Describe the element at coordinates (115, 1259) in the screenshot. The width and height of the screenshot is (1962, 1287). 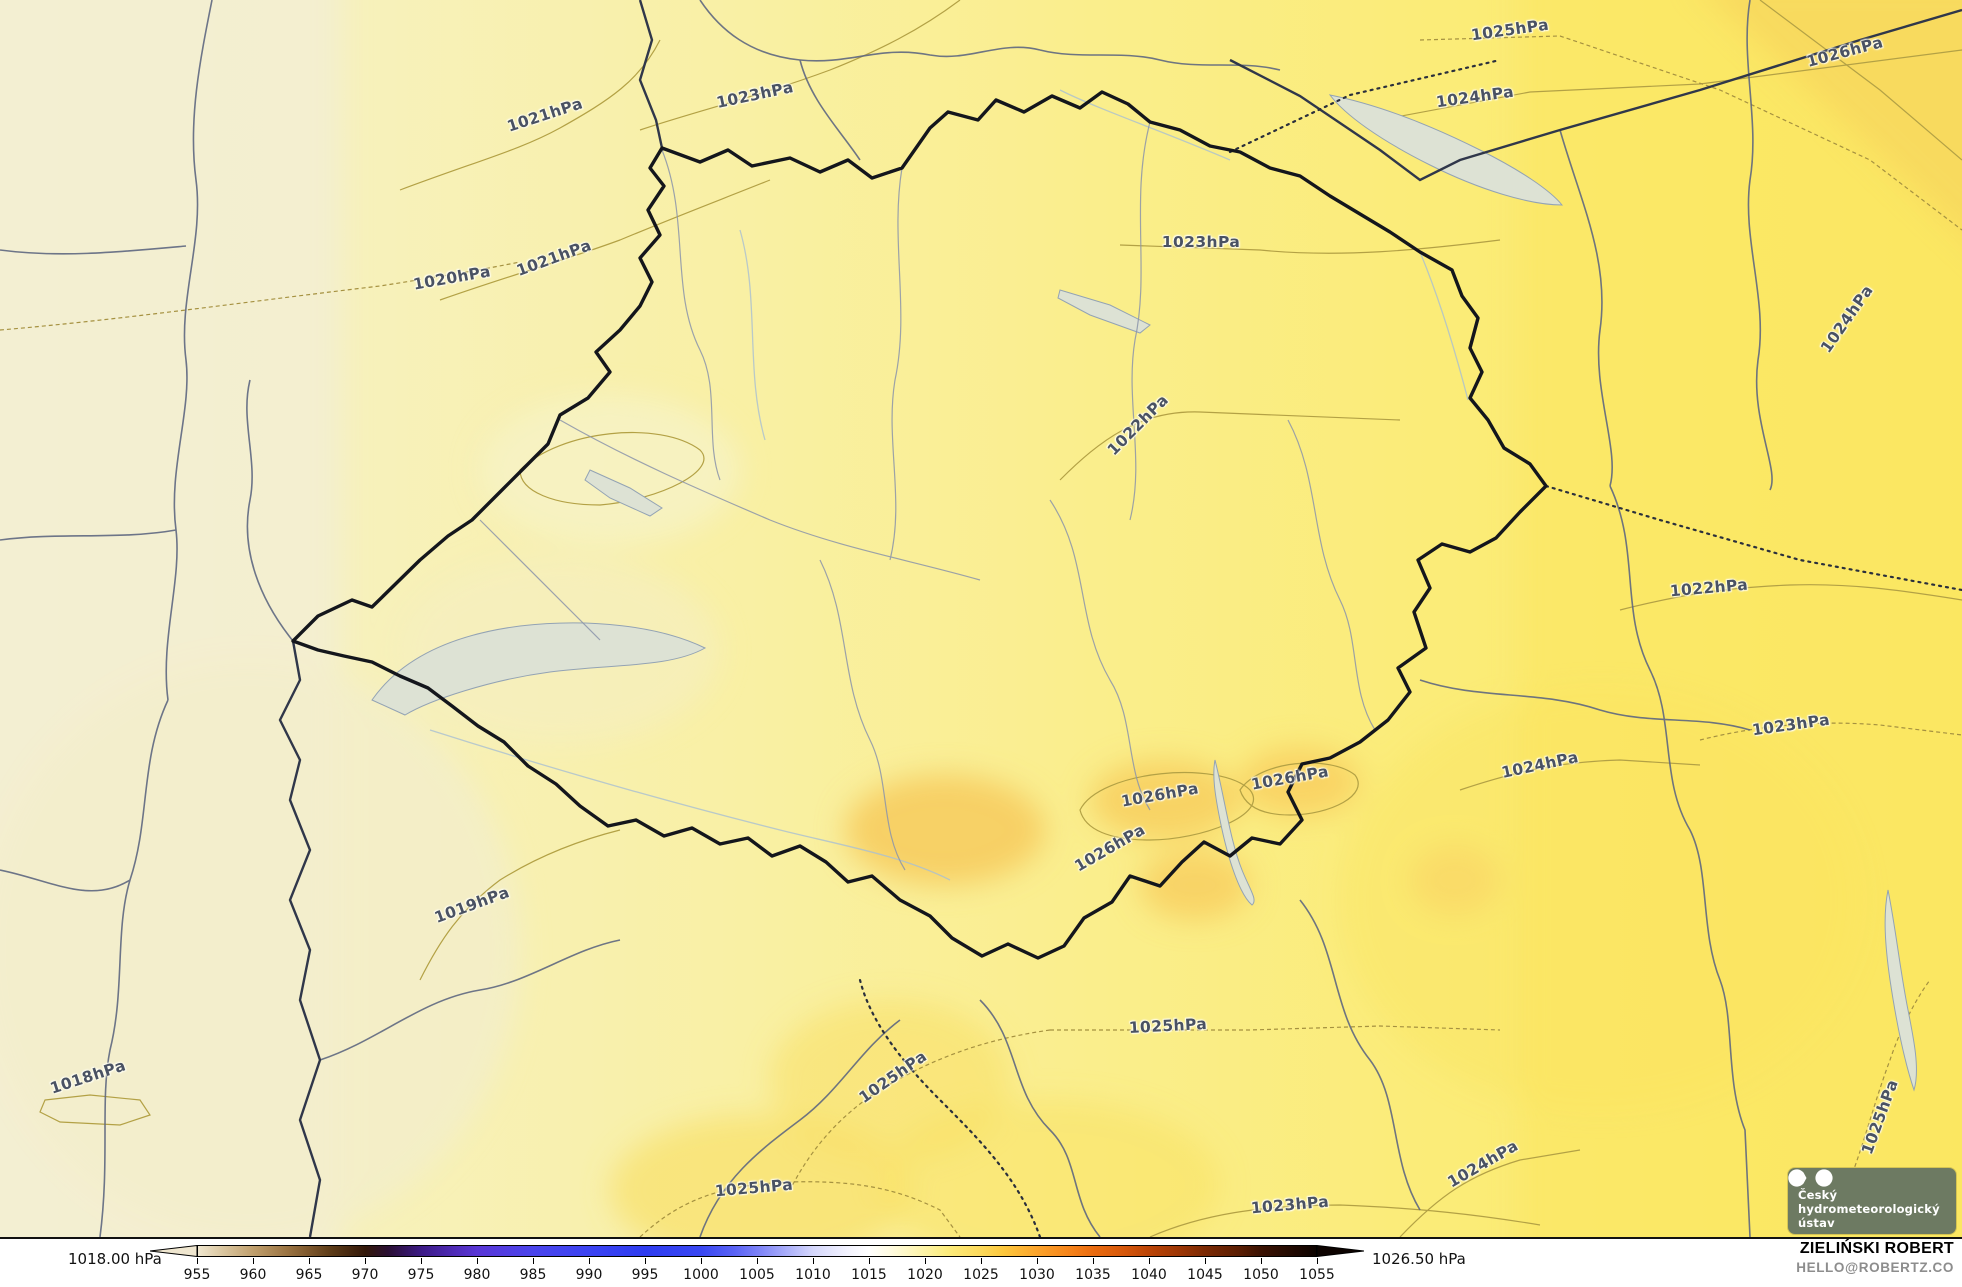
I see `colorbar-min-label: 1018.00 hPa` at that location.